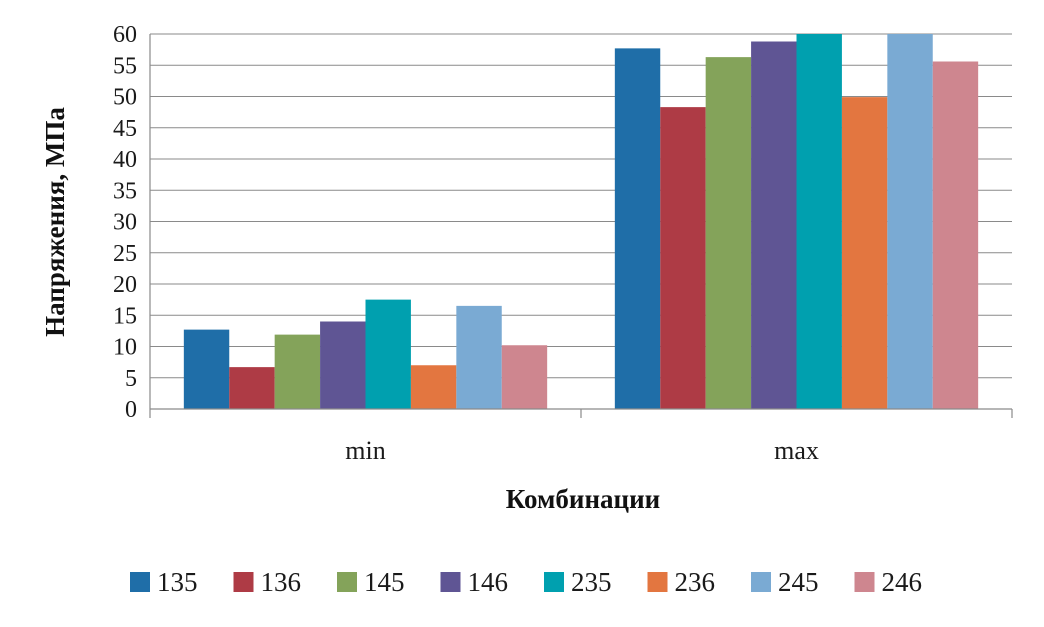  I want to click on y-tick-label: 45, so click(125, 129).